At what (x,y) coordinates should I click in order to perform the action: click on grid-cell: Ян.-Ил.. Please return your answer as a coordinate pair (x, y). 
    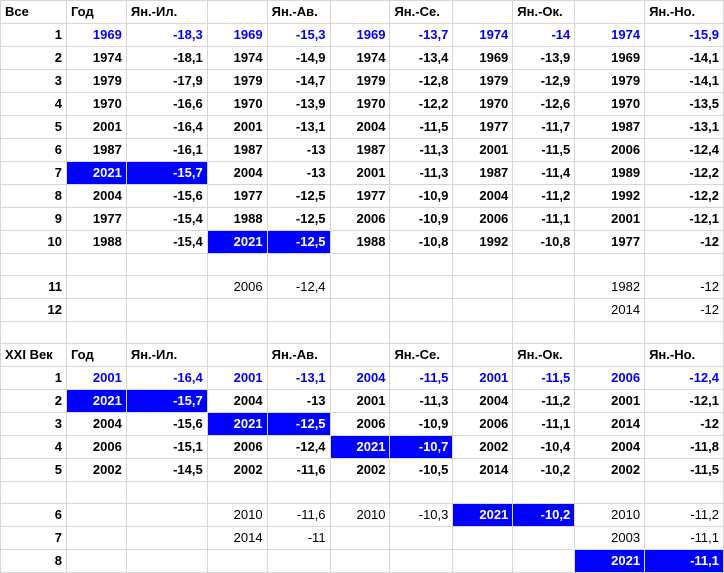
    Looking at the image, I should click on (166, 12).